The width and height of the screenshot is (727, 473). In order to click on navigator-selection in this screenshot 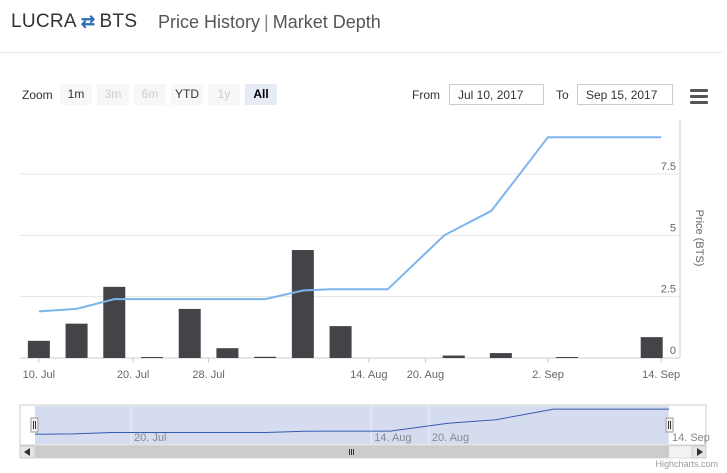, I will do `click(352, 425)`.